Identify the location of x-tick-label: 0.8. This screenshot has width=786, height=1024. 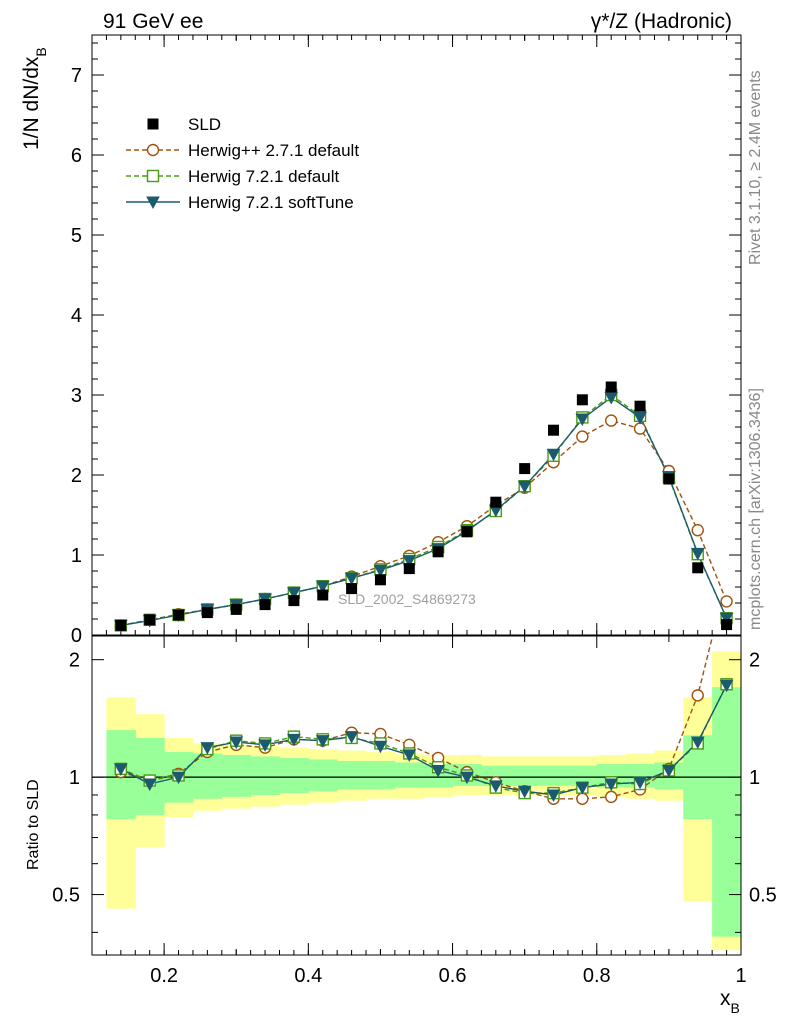
(597, 976).